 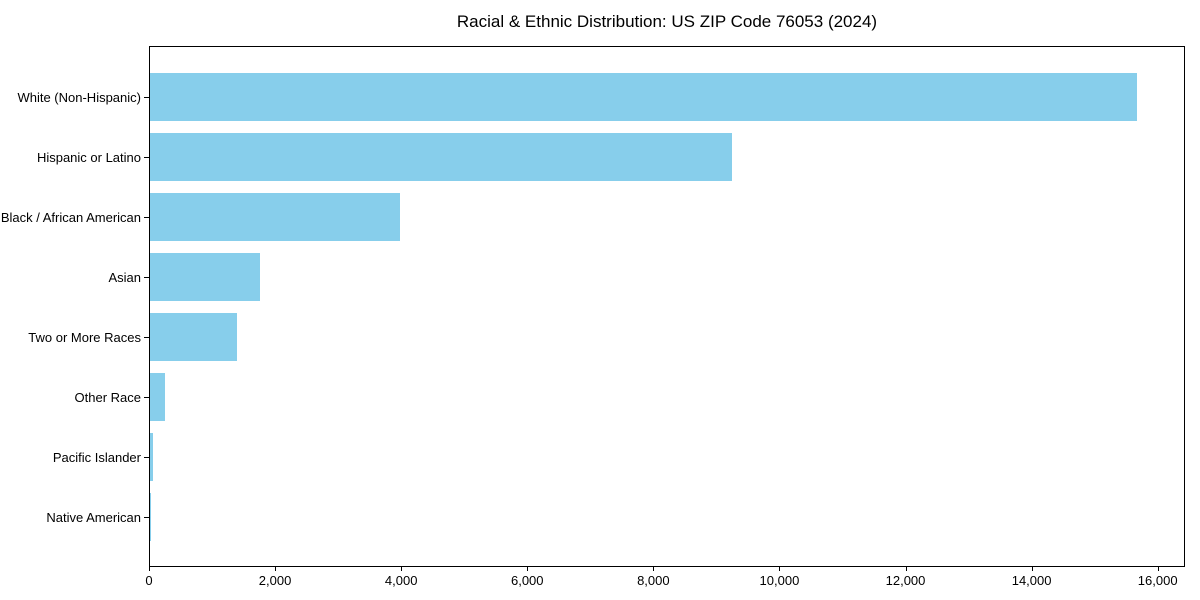 I want to click on category-label: Two or More Races, so click(x=84, y=337).